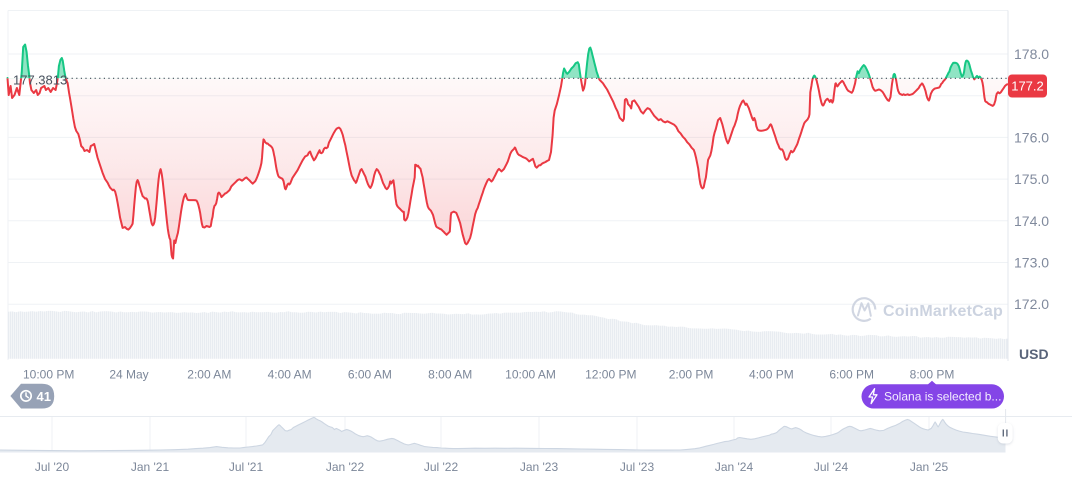 The width and height of the screenshot is (1072, 477). I want to click on svg-text: 178.0, so click(1031, 54).